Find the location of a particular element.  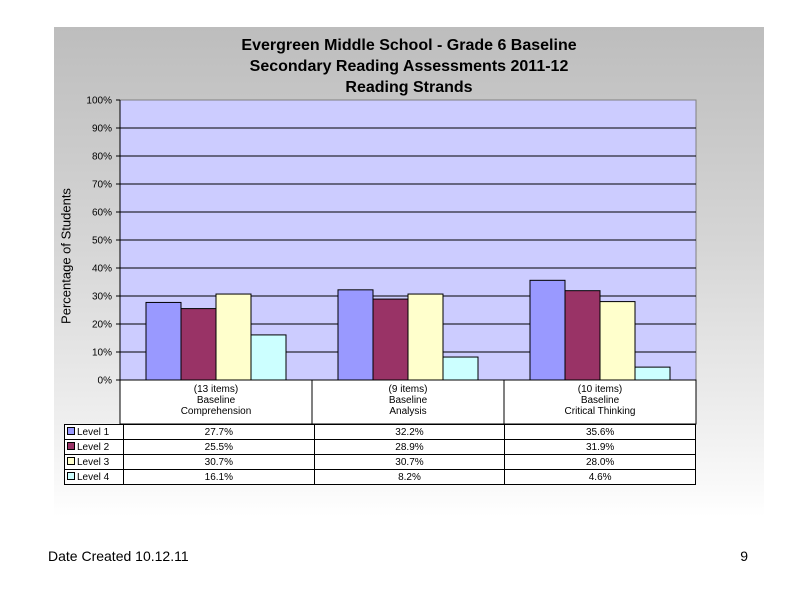

category-label: Critical Thinking is located at coordinates (600, 411).